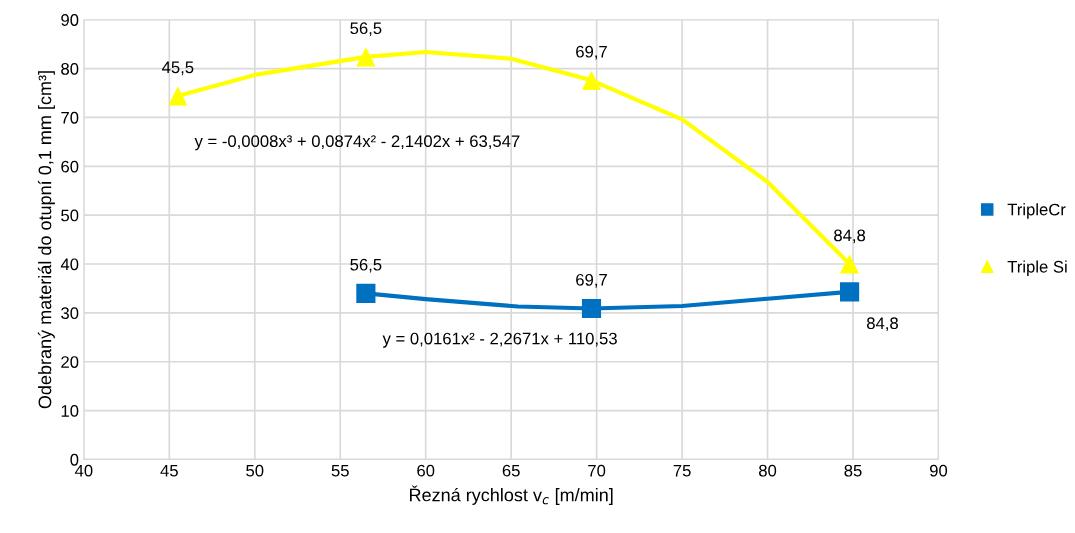 The height and width of the screenshot is (533, 1075). What do you see at coordinates (1037, 268) in the screenshot?
I see `legend-label: Triple Si` at bounding box center [1037, 268].